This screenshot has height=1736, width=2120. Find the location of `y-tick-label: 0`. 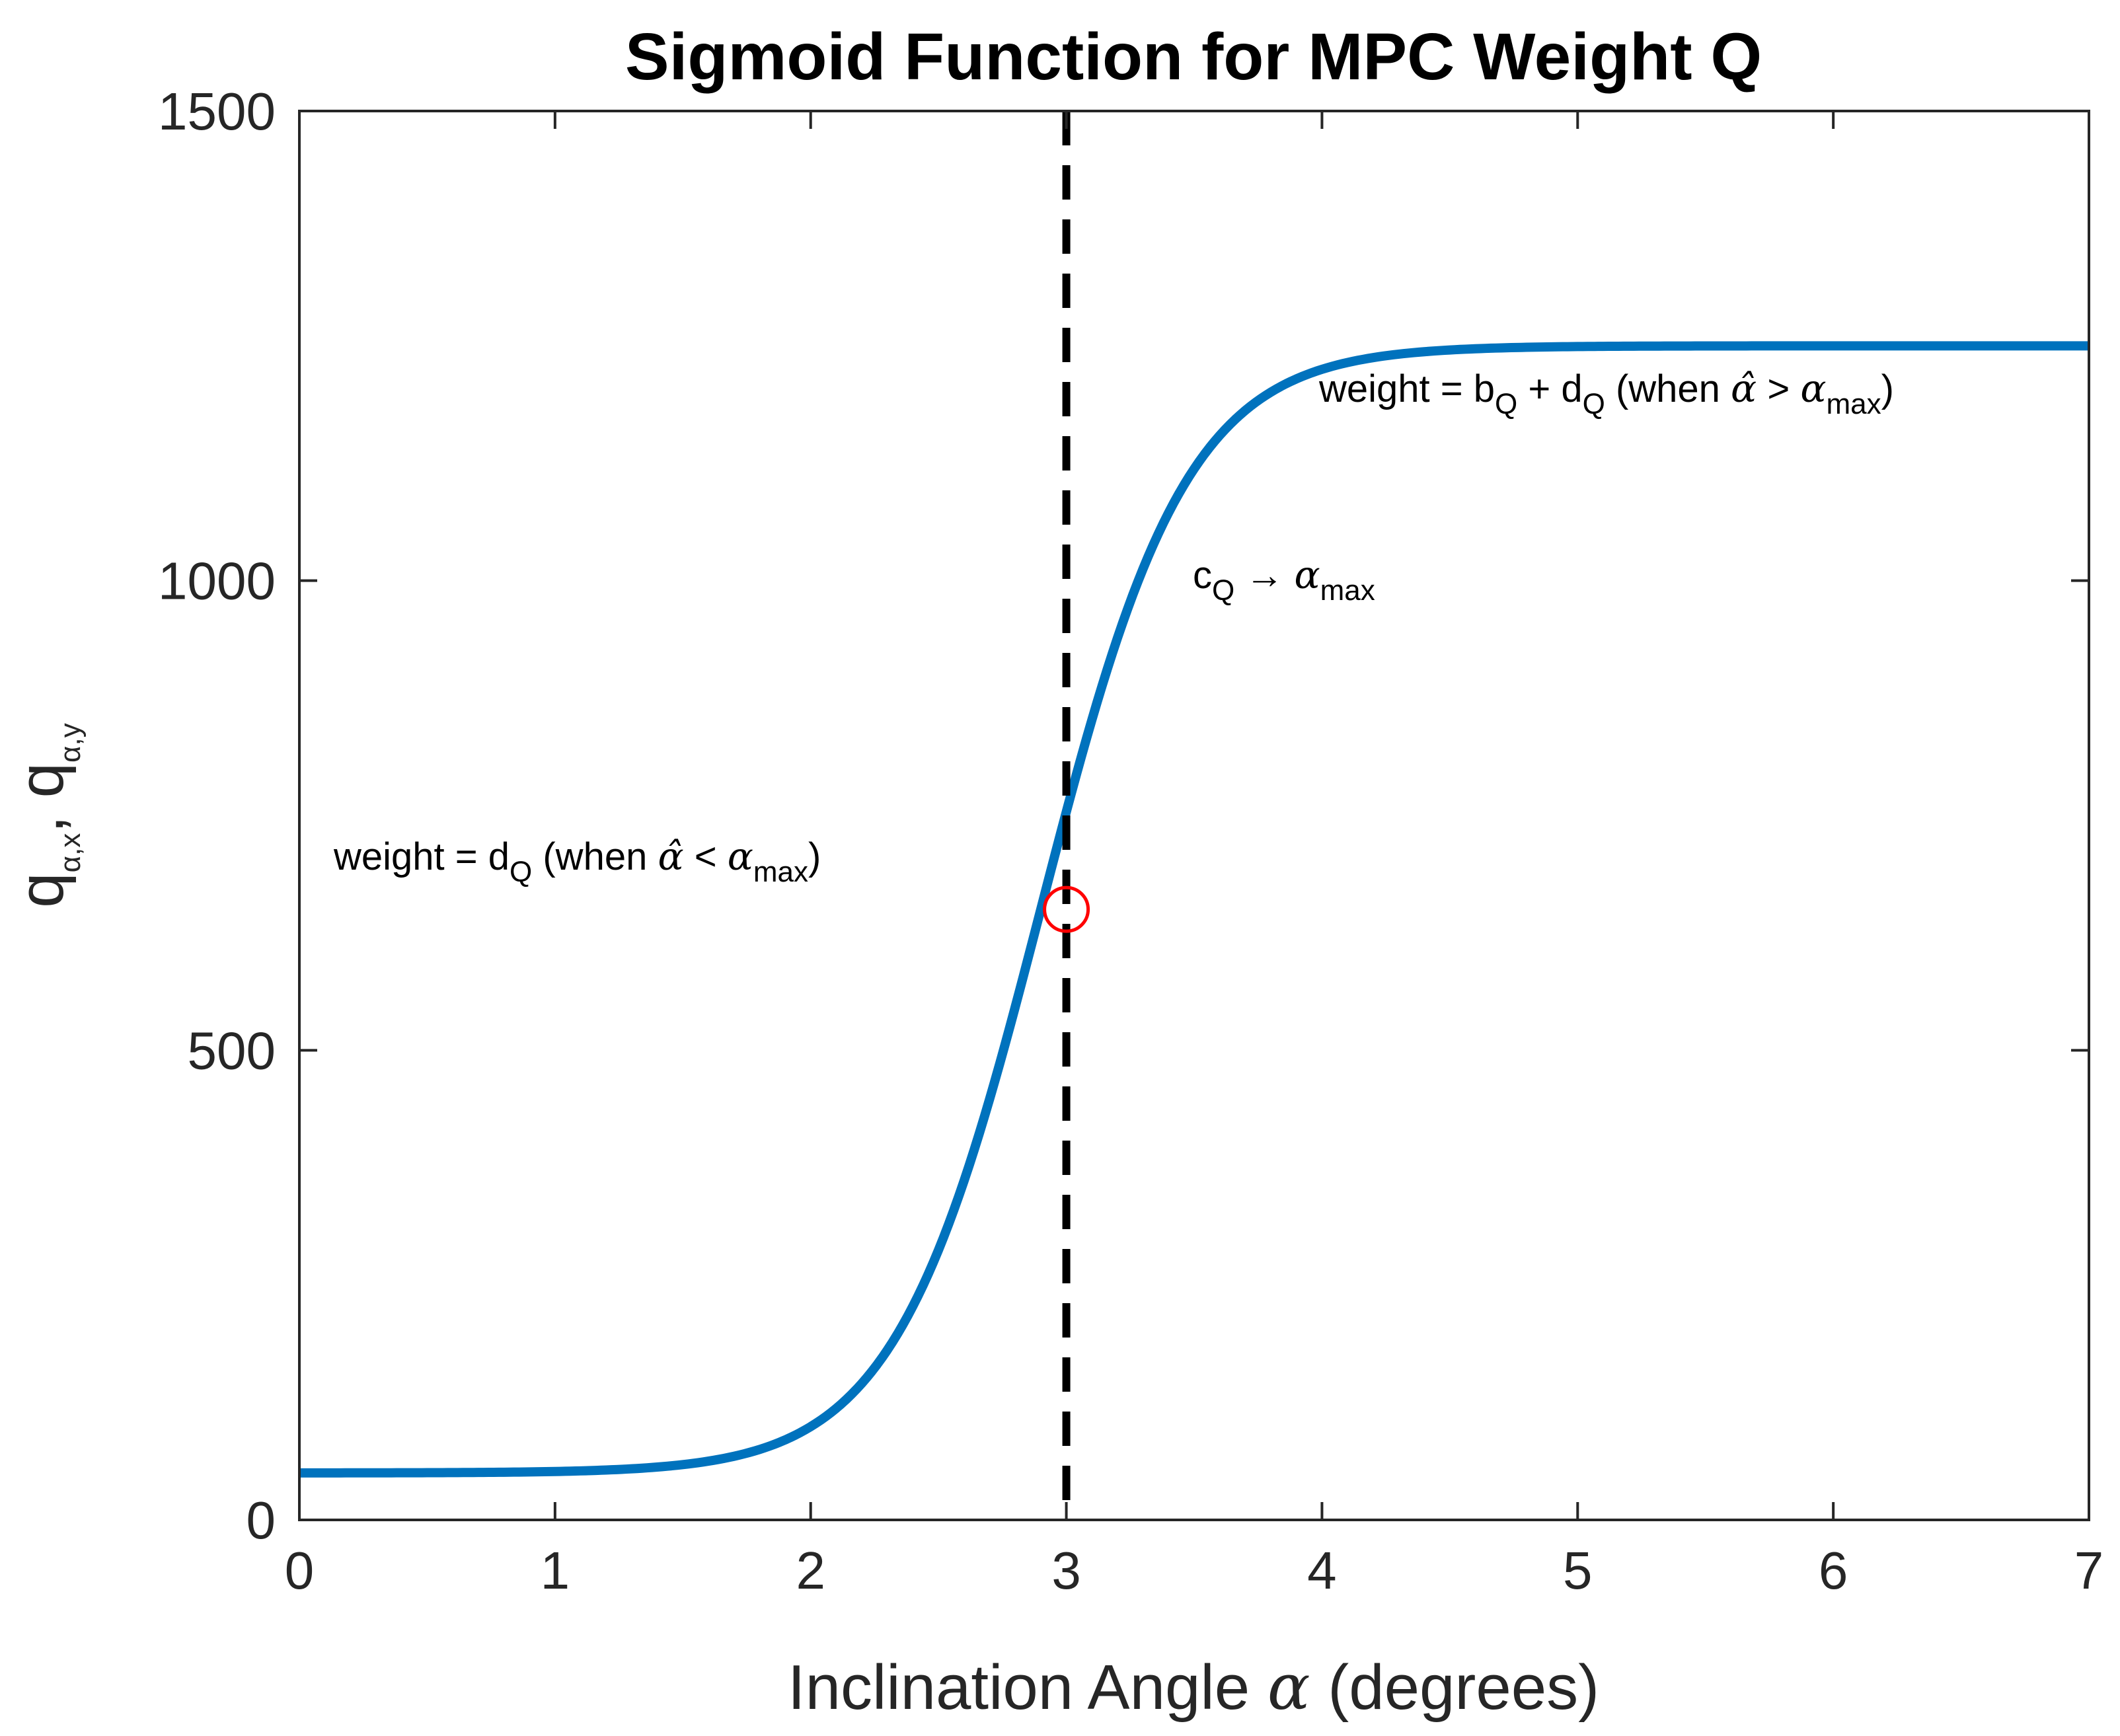

y-tick-label: 0 is located at coordinates (261, 1520).